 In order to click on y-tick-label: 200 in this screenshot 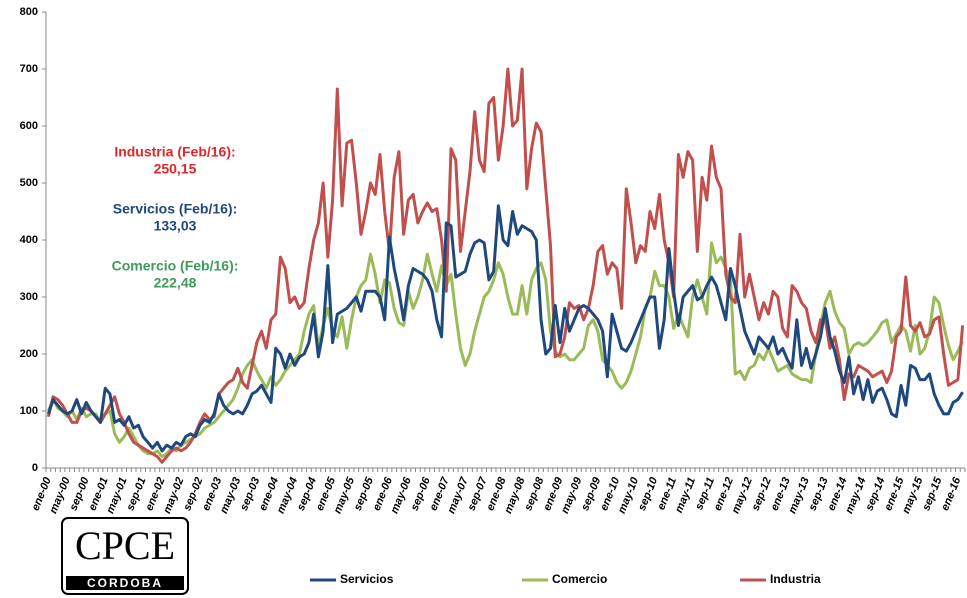, I will do `click(29, 354)`.